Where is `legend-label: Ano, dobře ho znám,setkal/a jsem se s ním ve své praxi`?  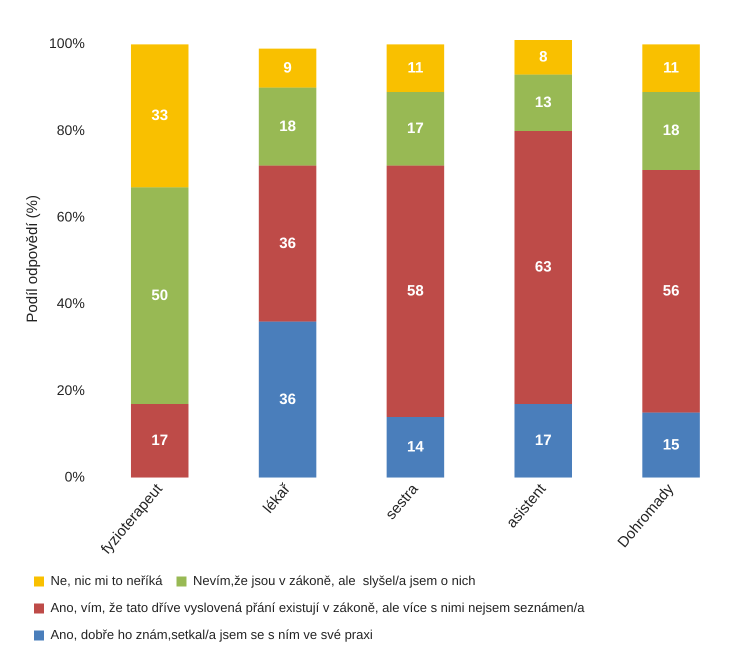
legend-label: Ano, dobře ho znám,setkal/a jsem se s ním ve své praxi is located at coordinates (211, 634).